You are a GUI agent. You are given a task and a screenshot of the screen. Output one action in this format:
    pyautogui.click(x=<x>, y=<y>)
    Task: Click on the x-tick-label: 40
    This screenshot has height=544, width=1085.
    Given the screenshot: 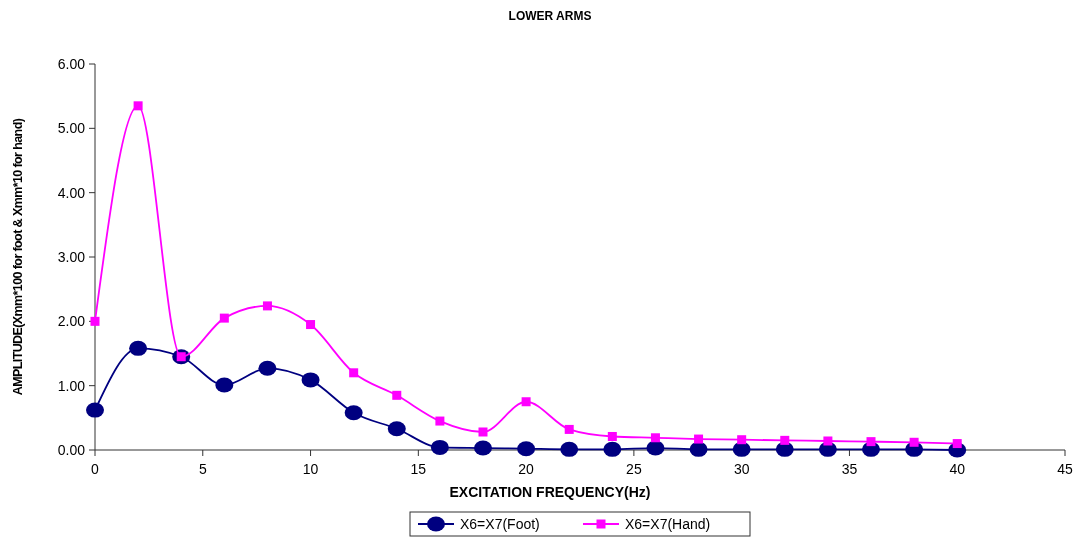 What is the action you would take?
    pyautogui.click(x=957, y=469)
    